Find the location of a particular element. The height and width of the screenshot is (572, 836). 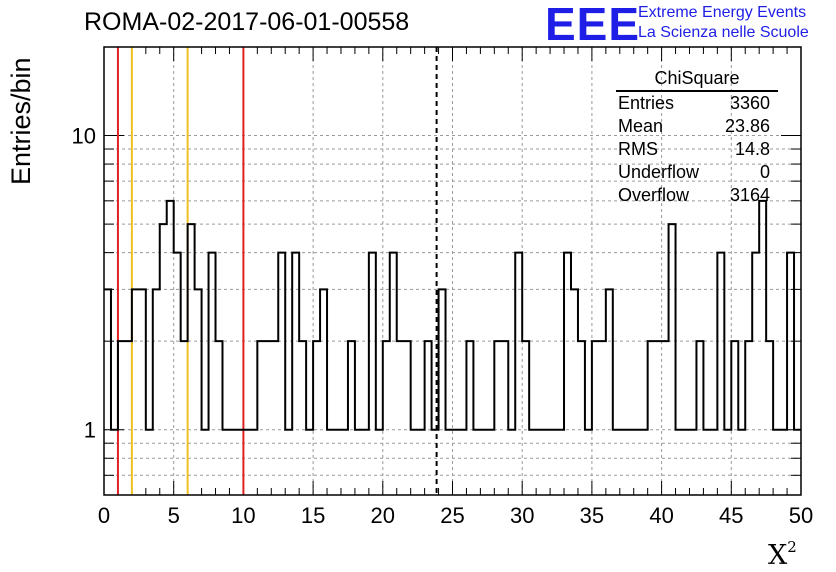

x-tick-label: 10 is located at coordinates (243, 515).